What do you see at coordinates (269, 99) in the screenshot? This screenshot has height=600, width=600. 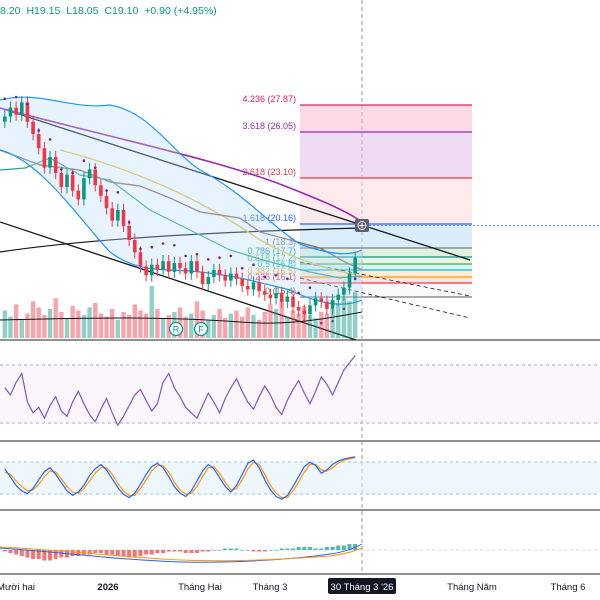 I see `fib-level-label: 4.236 (27.87)` at bounding box center [269, 99].